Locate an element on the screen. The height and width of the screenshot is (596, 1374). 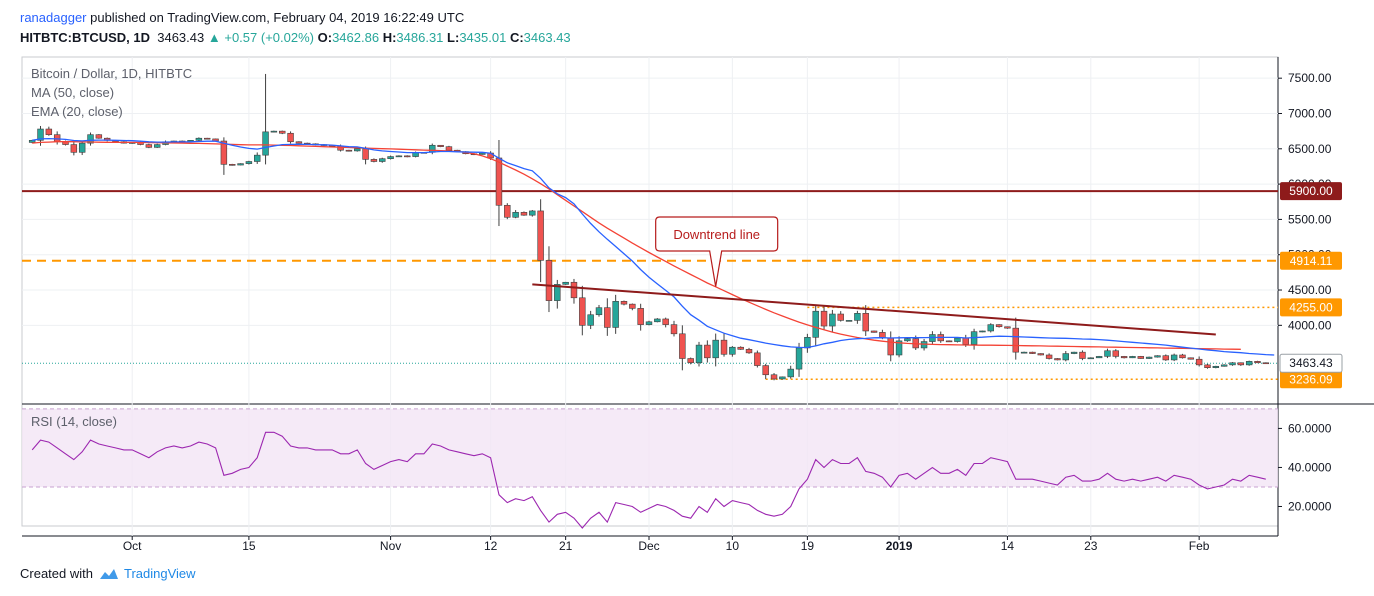
downtrend-line is located at coordinates (874, 309).